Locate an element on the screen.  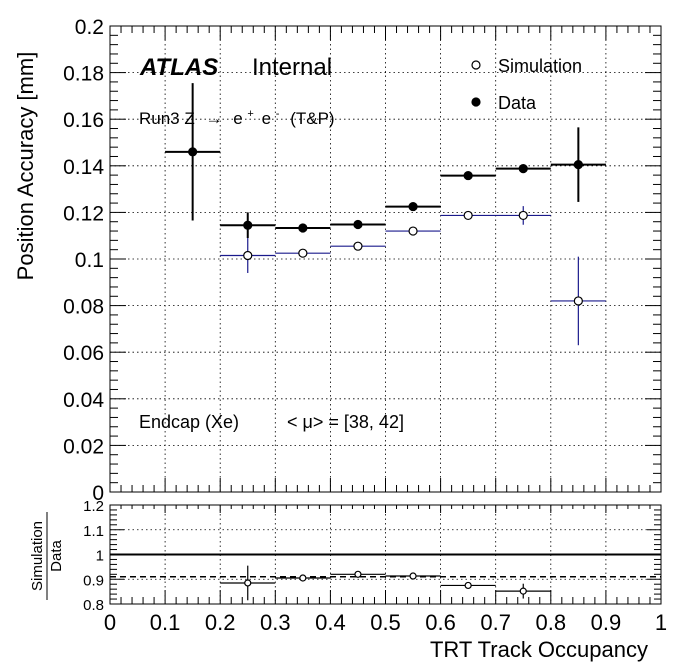
ratio-ylabel-denominator: Data is located at coordinates (56, 556).